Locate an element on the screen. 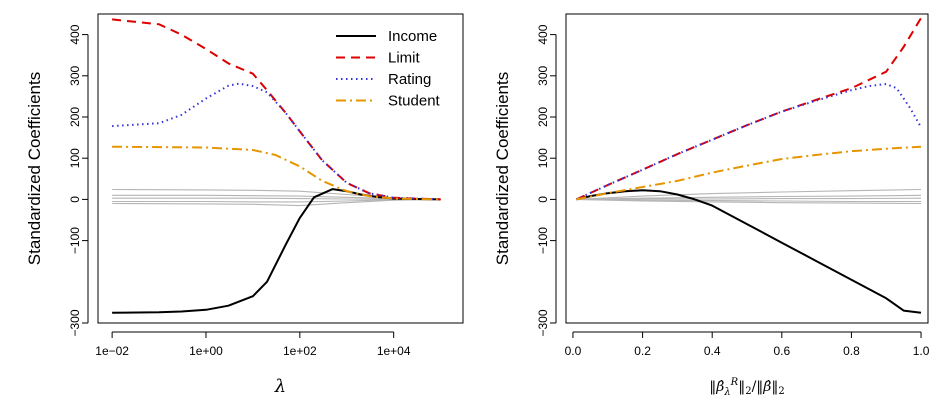 Image resolution: width=951 pixels, height=407 pixels. x-tick-label: 0.4 is located at coordinates (712, 351).